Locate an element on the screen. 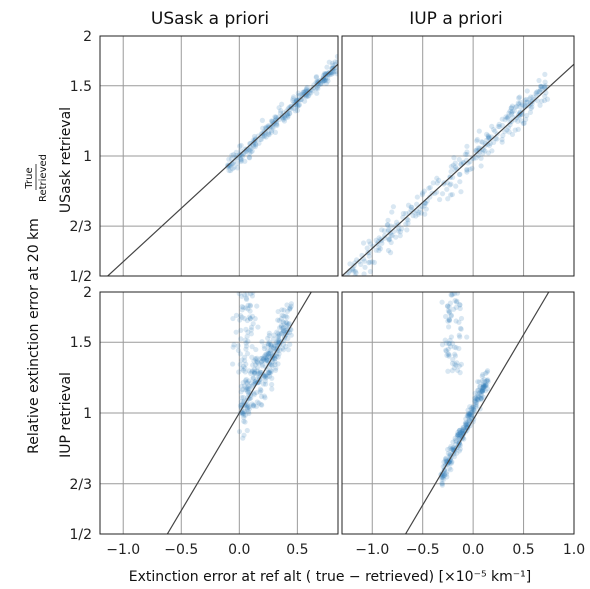 The image size is (590, 589). y-tick-label: 1.5 is located at coordinates (81, 343).